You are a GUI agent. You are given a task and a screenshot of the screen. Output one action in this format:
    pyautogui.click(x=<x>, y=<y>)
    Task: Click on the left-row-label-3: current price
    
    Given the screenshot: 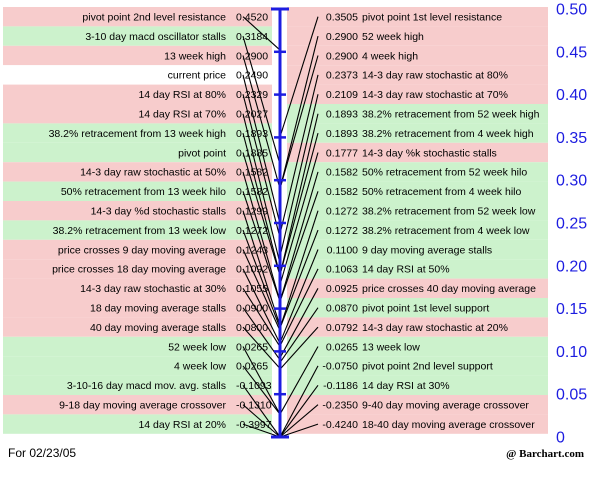 What is the action you would take?
    pyautogui.click(x=197, y=76)
    